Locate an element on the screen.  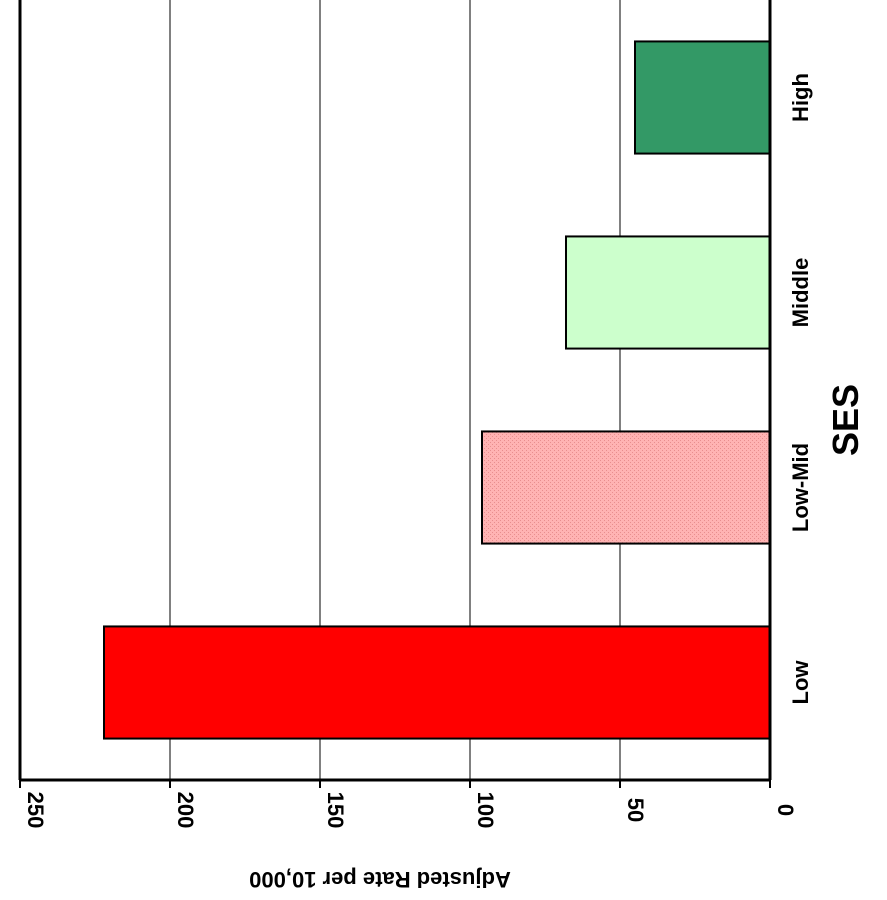
bar-low-mid is located at coordinates (626, 487).